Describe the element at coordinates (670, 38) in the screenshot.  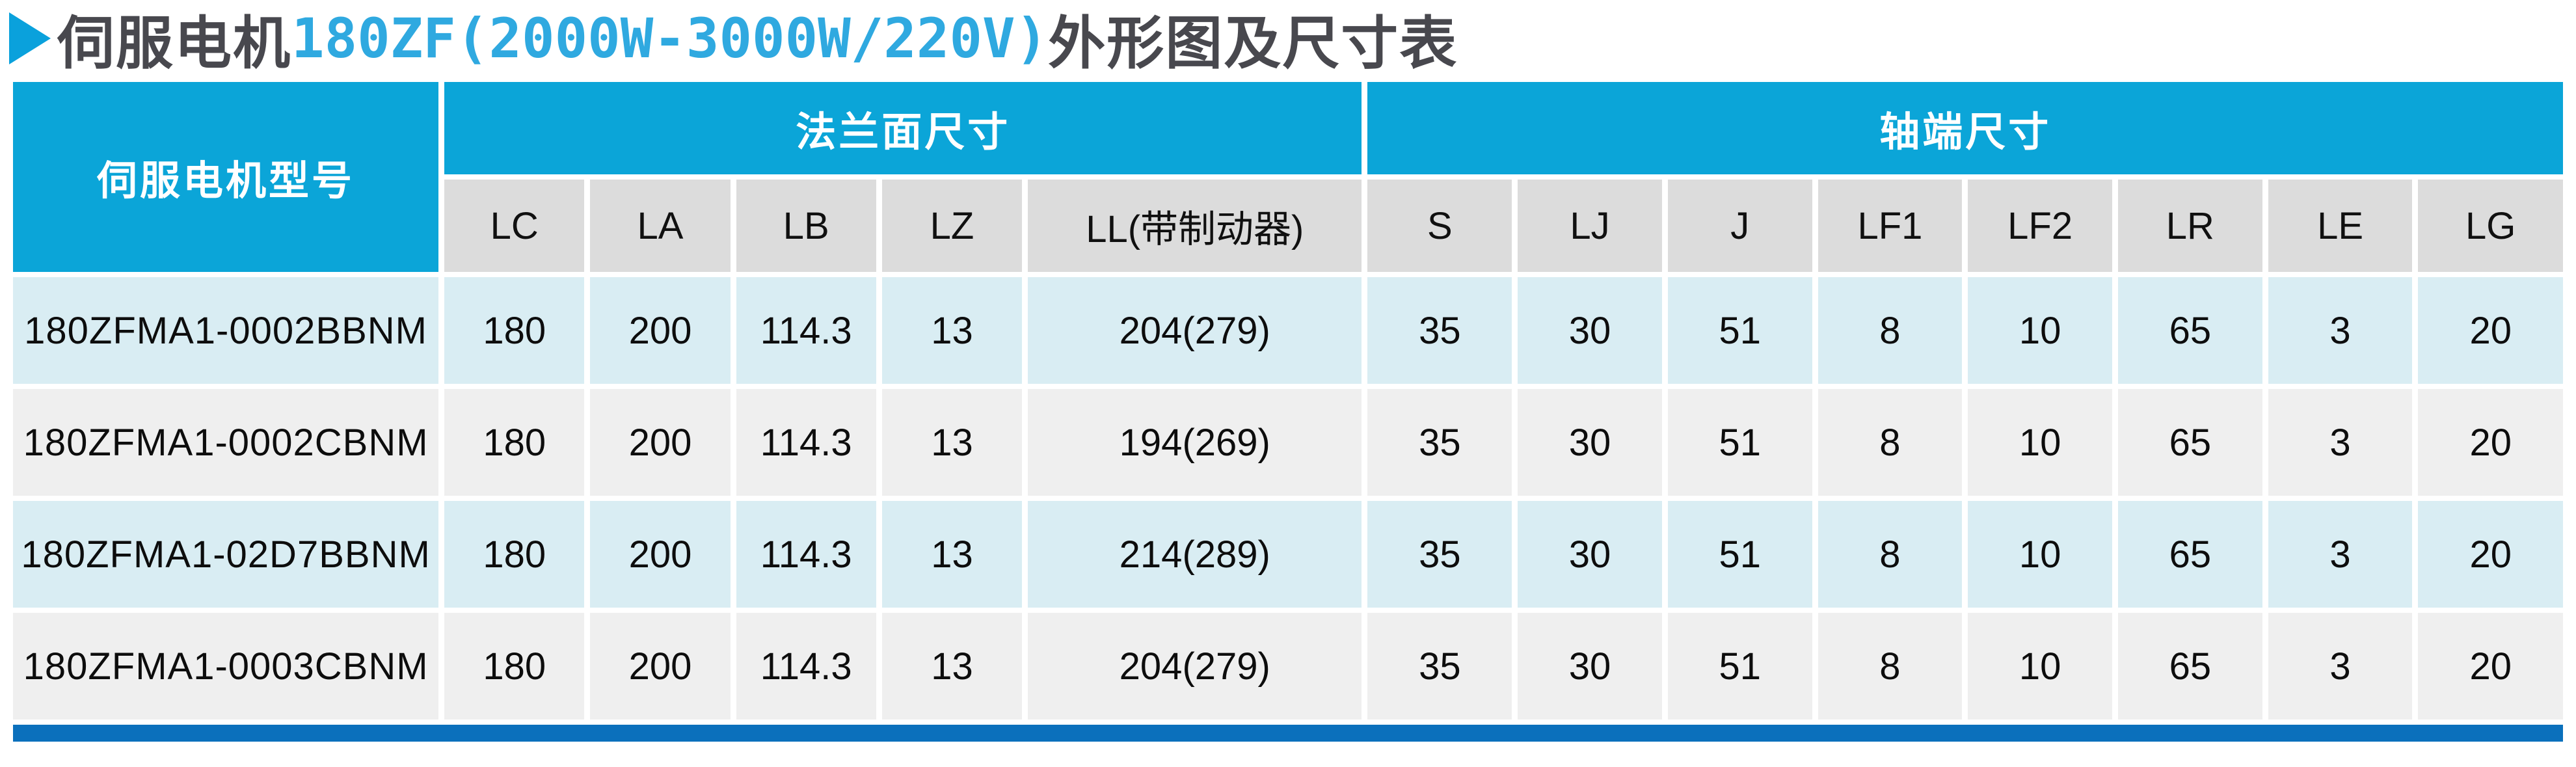
I see `title-model-range: 180ZF(2000W-3000W/220V)` at that location.